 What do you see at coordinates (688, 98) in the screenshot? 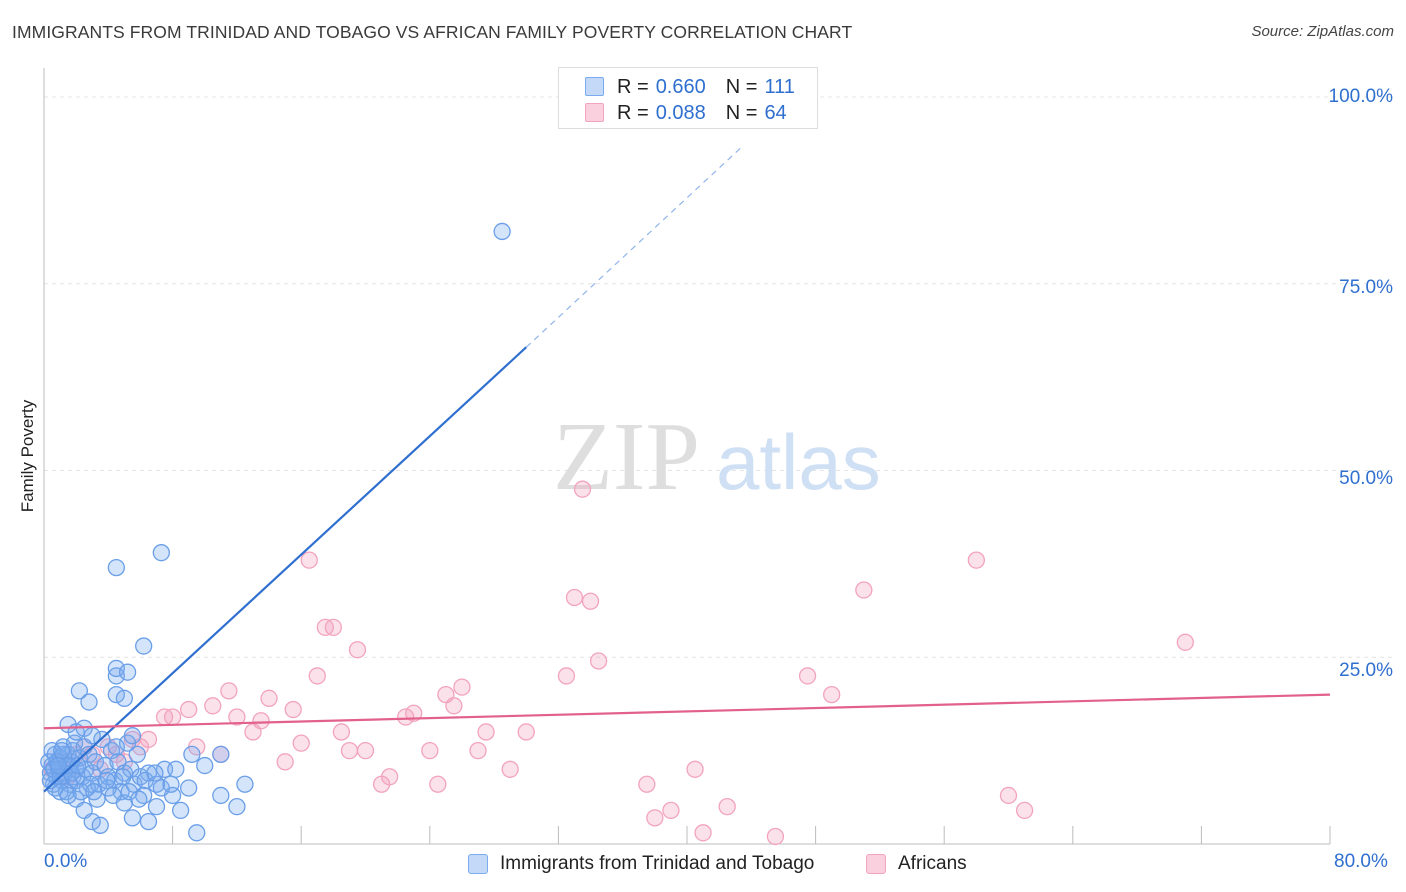
I see `correlation-legend: R = 0.660 N = 111 R = 0.088 N = 64` at bounding box center [688, 98].